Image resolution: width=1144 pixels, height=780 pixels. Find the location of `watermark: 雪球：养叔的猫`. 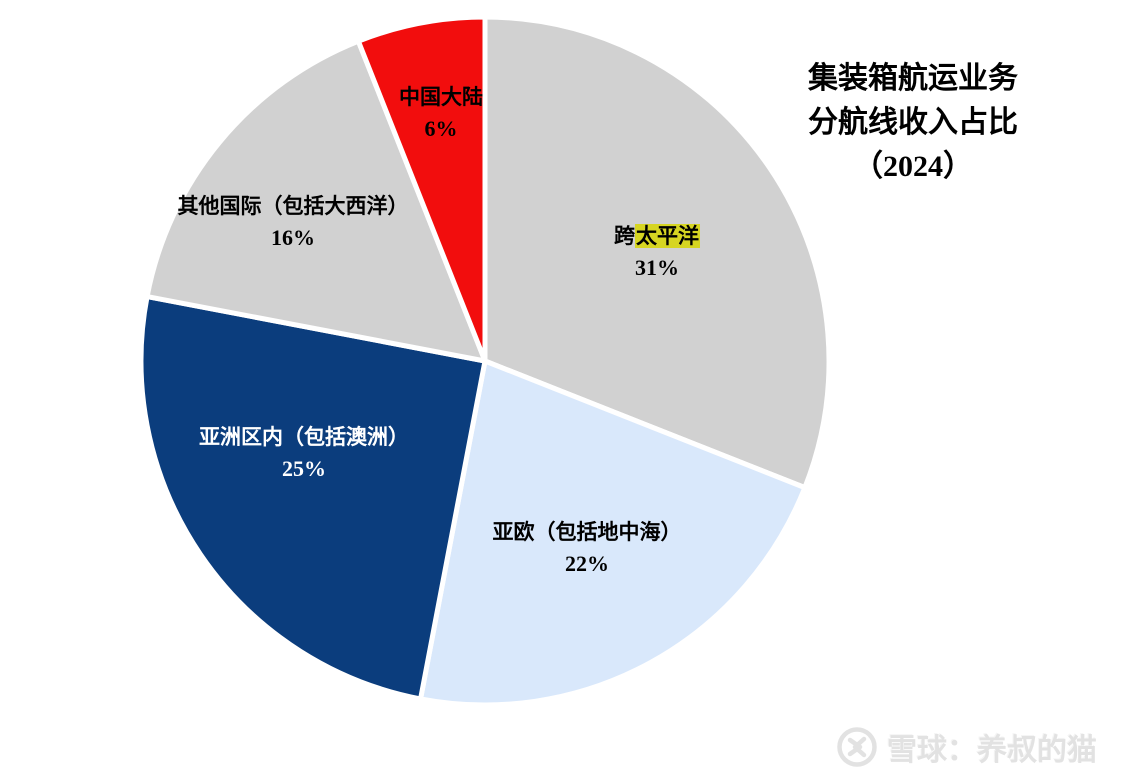

watermark: 雪球：养叔的猫 is located at coordinates (966, 747).